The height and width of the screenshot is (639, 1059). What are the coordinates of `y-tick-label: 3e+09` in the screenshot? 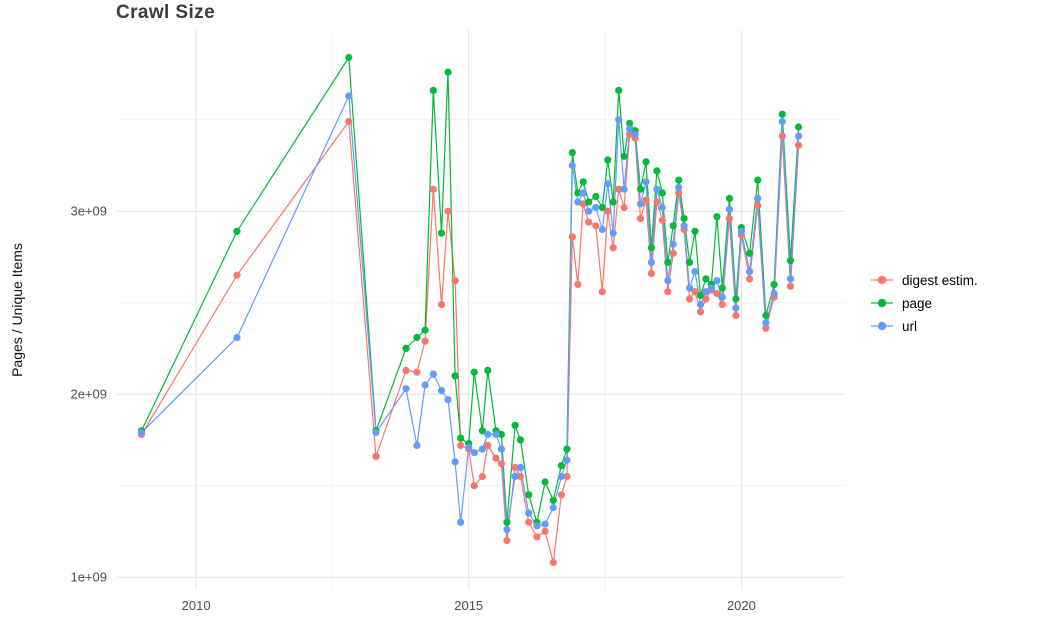 It's located at (88, 211).